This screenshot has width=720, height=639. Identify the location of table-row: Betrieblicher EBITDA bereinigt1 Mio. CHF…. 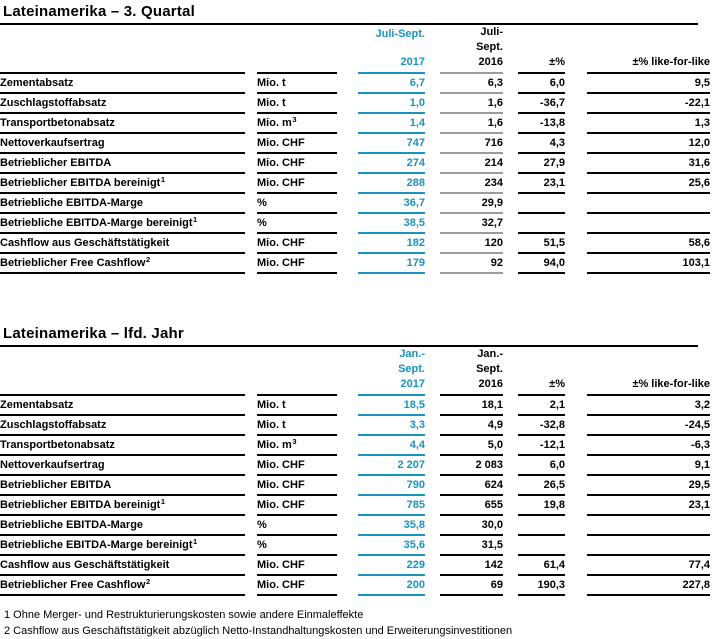
(355, 184).